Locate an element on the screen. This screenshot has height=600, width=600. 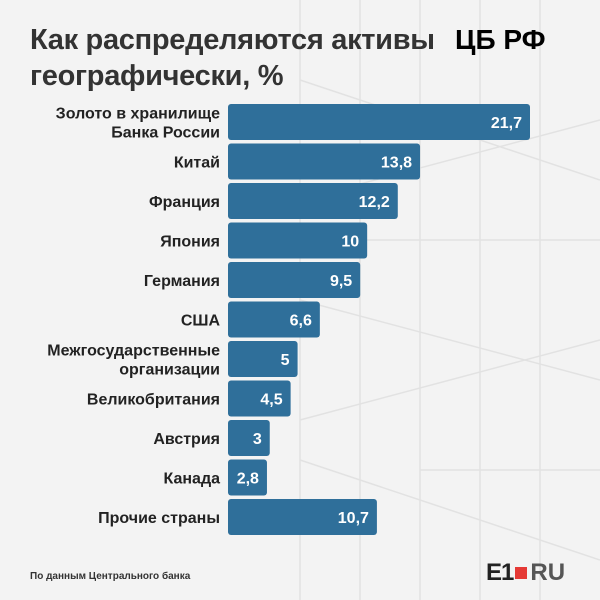
value-label-9: 2,8 is located at coordinates (248, 479).